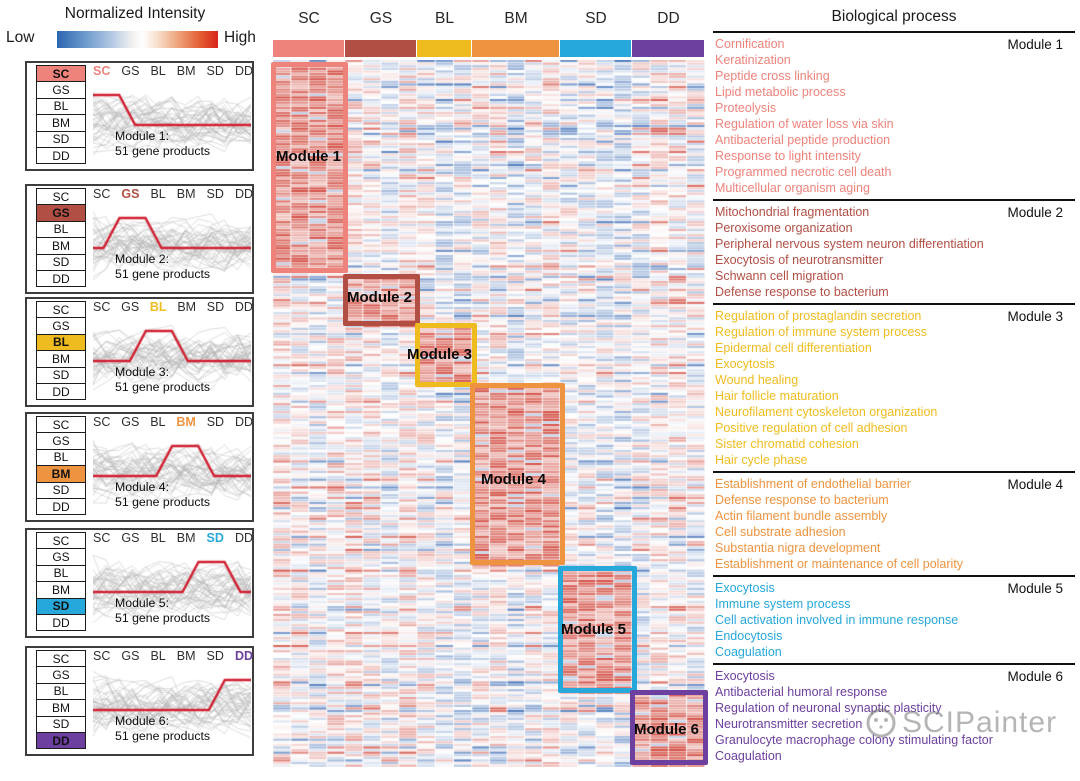 The image size is (1080, 781). I want to click on stage-row: BM, so click(61, 123).